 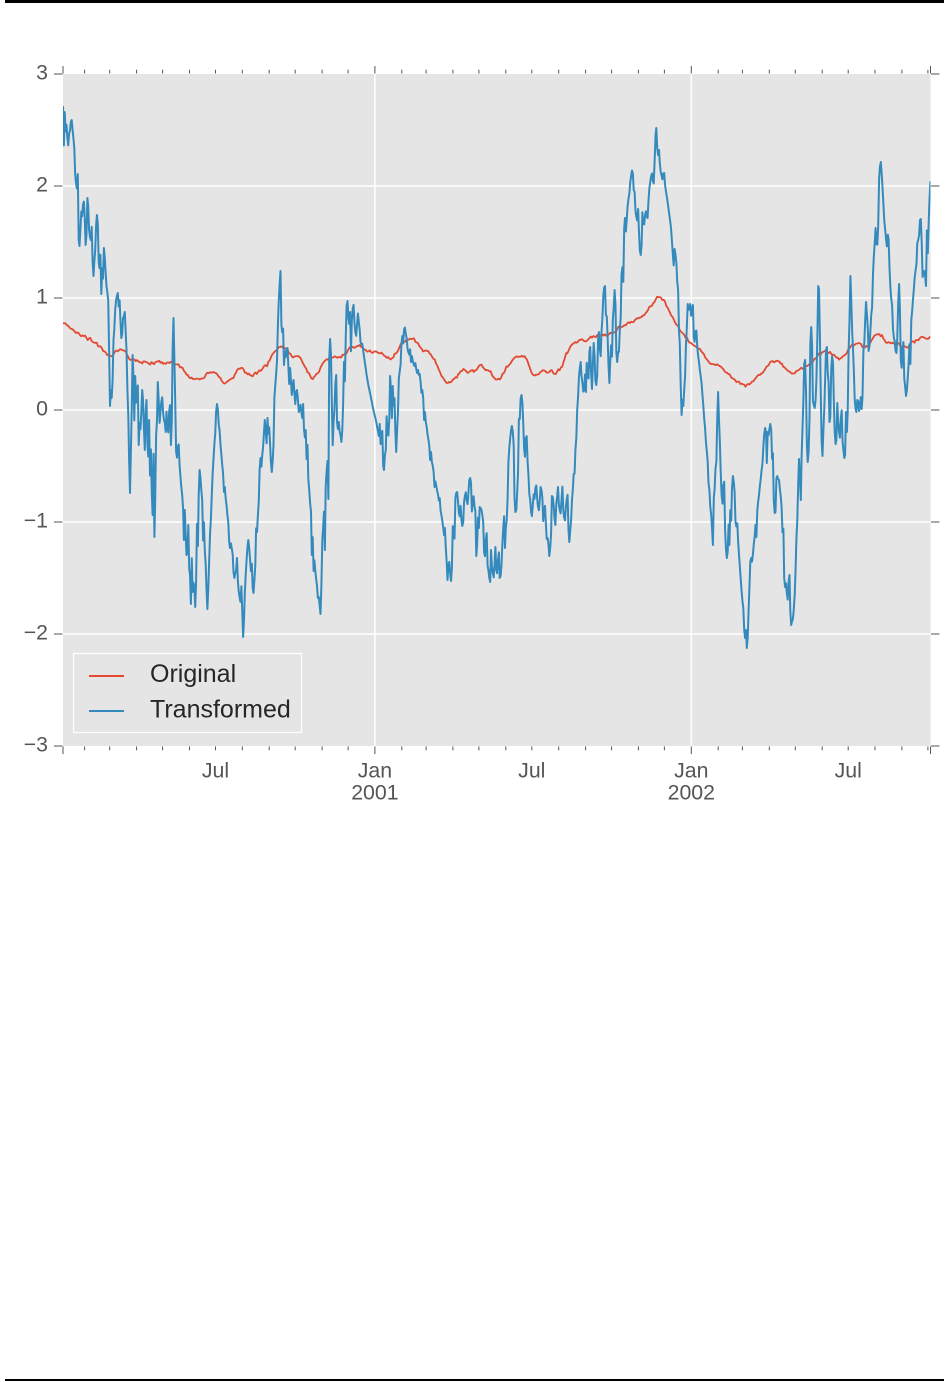 I want to click on svg-text: 0, so click(x=42, y=409).